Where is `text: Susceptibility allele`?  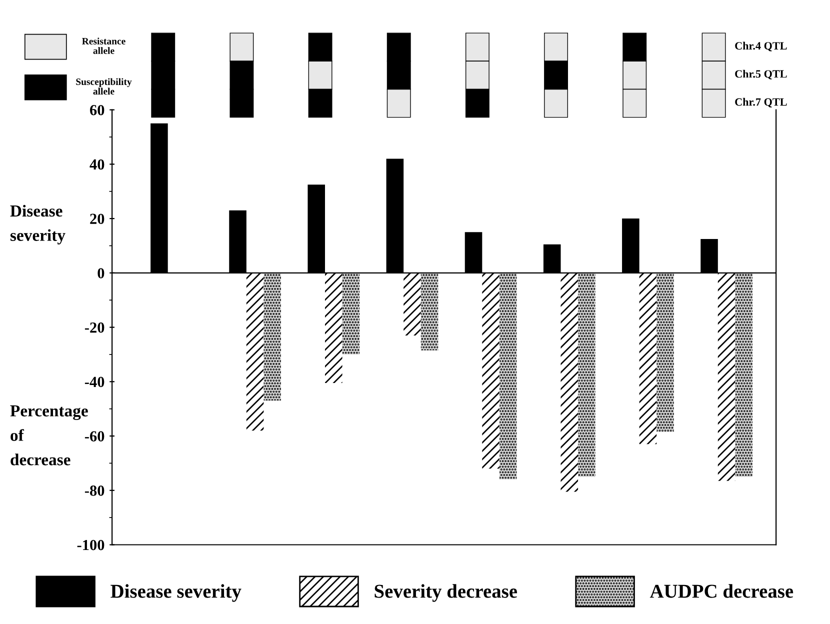 text: Susceptibility allele is located at coordinates (104, 86).